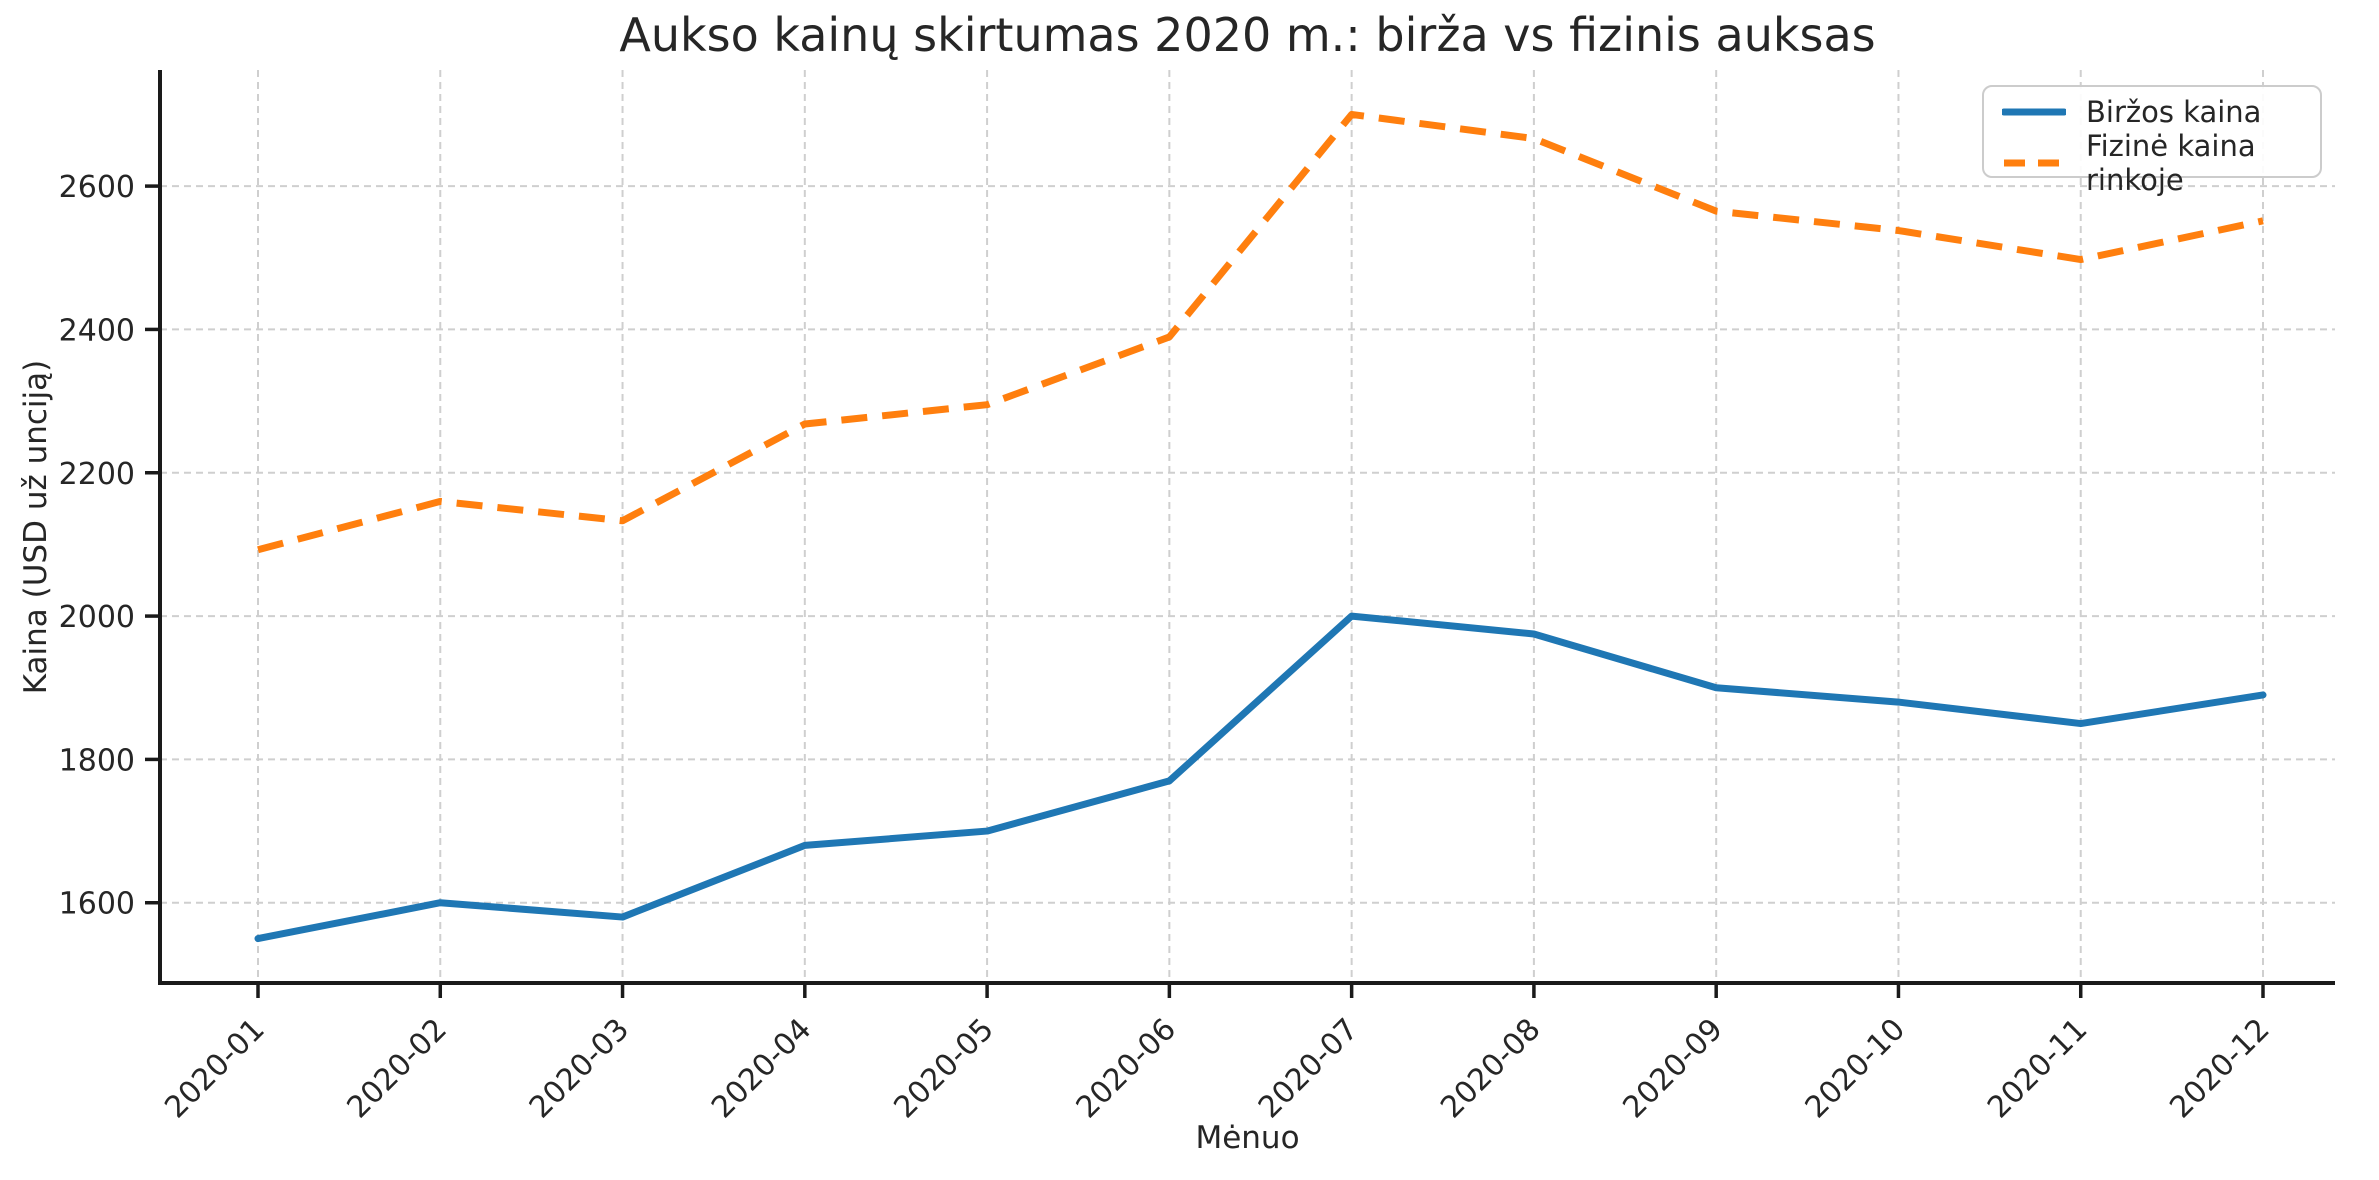  What do you see at coordinates (97, 187) in the screenshot?
I see `y-tick-label: 2600` at bounding box center [97, 187].